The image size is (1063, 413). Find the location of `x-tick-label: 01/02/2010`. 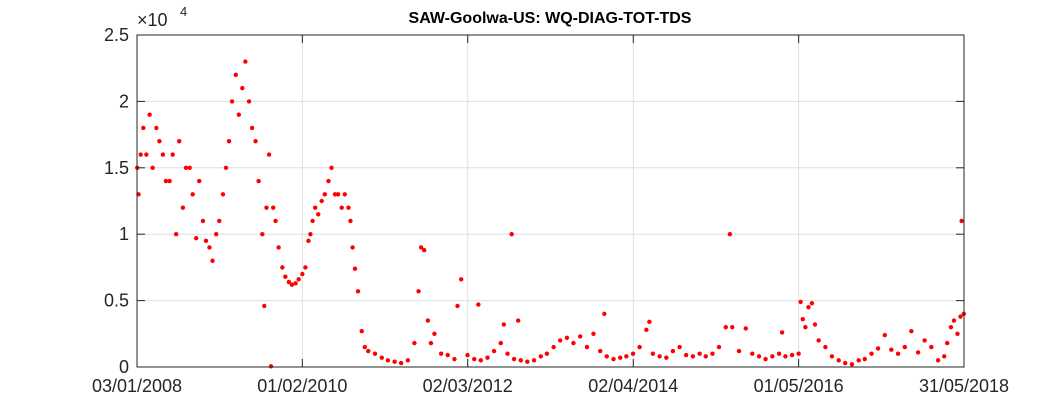

x-tick-label: 01/02/2010 is located at coordinates (302, 386).